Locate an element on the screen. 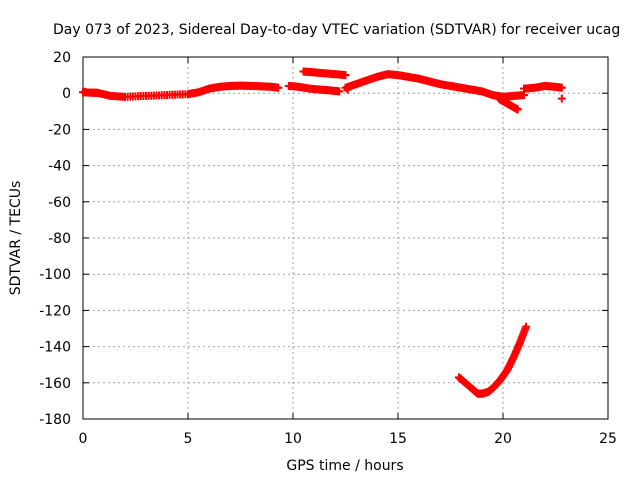  series-descending-branch is located at coordinates (508, 104).